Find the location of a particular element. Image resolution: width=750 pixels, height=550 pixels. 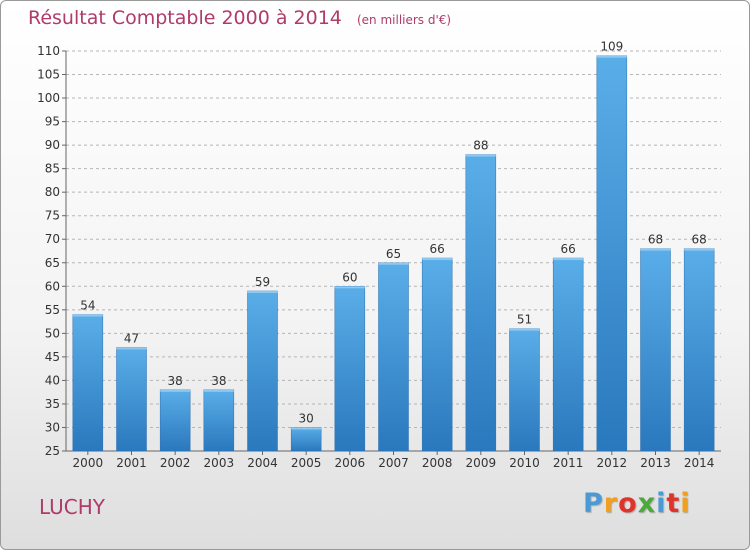

bar-value-label: 88 is located at coordinates (480, 146).